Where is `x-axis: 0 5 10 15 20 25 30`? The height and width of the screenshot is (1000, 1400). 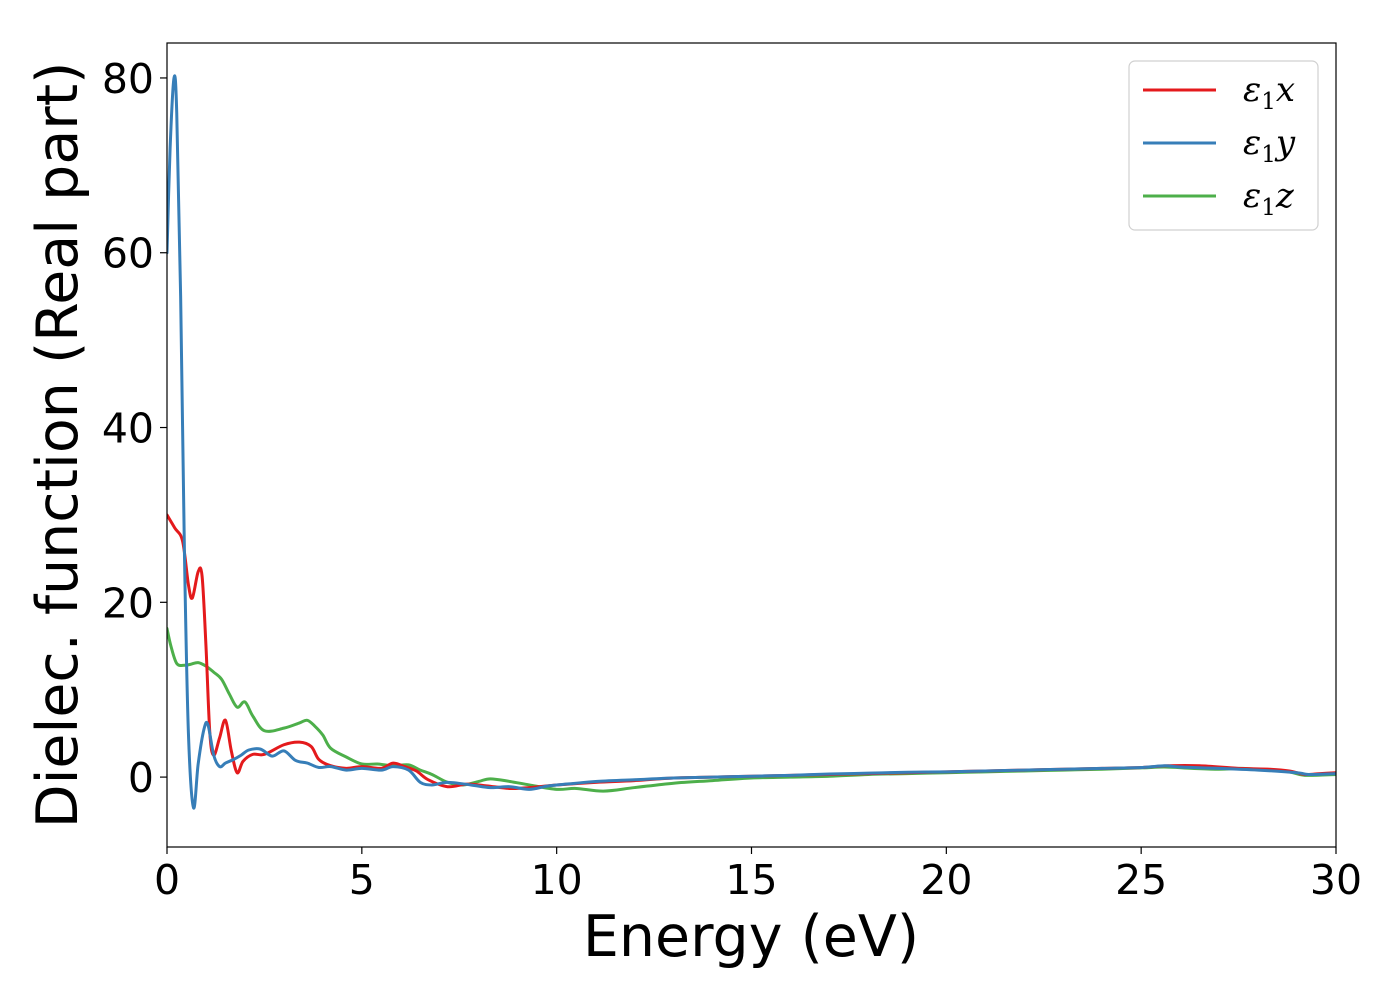 x-axis: 0 5 10 15 20 25 30 is located at coordinates (758, 875).